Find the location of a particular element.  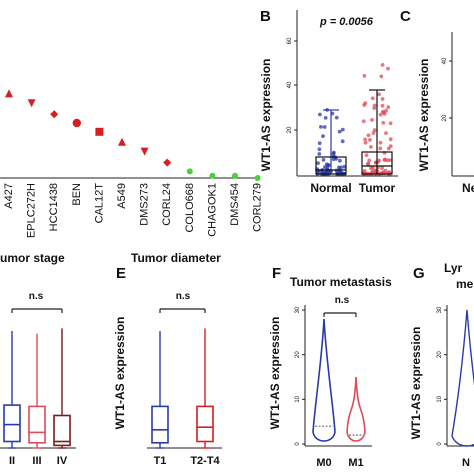

panel-d-x-label-iv: IV is located at coordinates (62, 461).